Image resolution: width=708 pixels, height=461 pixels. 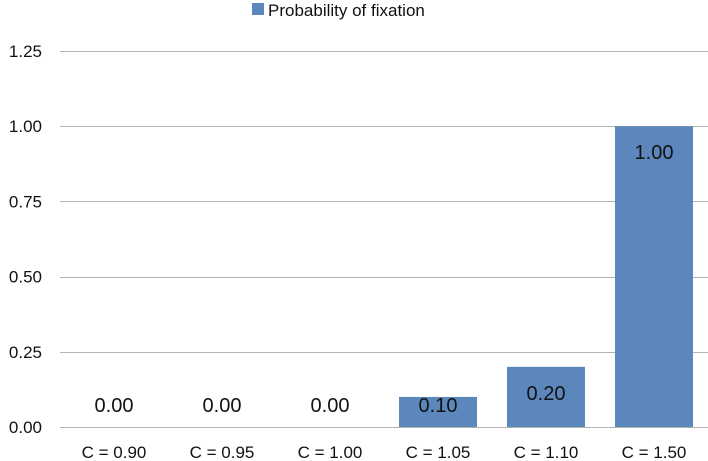 I want to click on y-tick-label: 0.25, so click(x=25, y=352).